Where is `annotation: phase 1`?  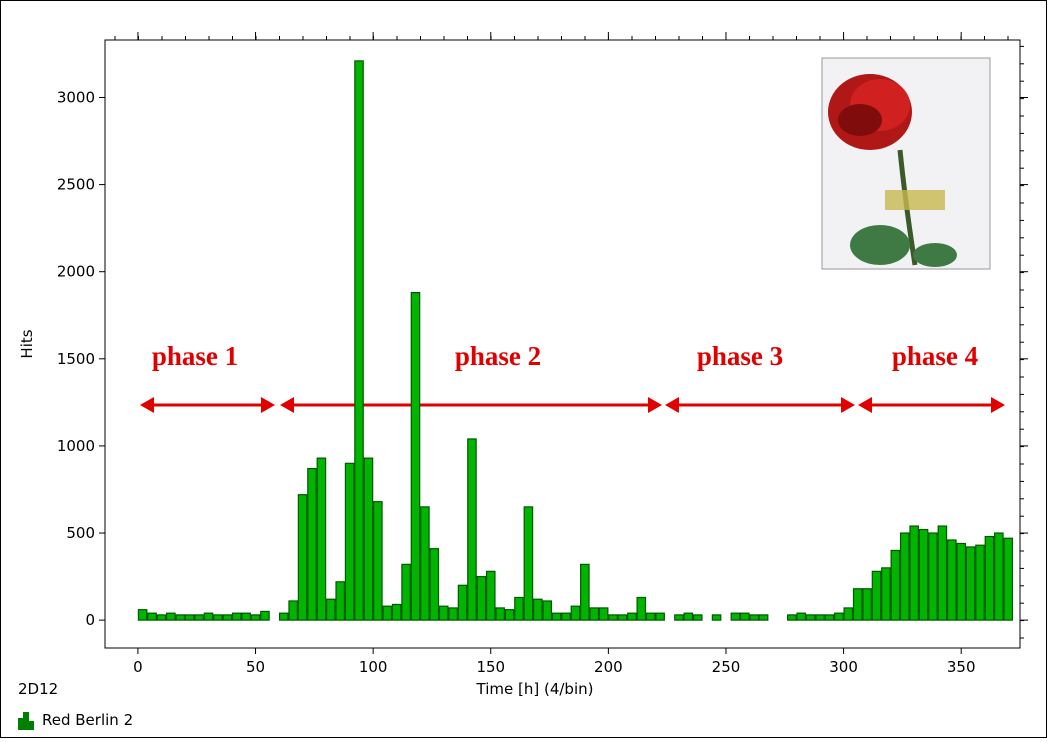
annotation: phase 1 is located at coordinates (195, 356).